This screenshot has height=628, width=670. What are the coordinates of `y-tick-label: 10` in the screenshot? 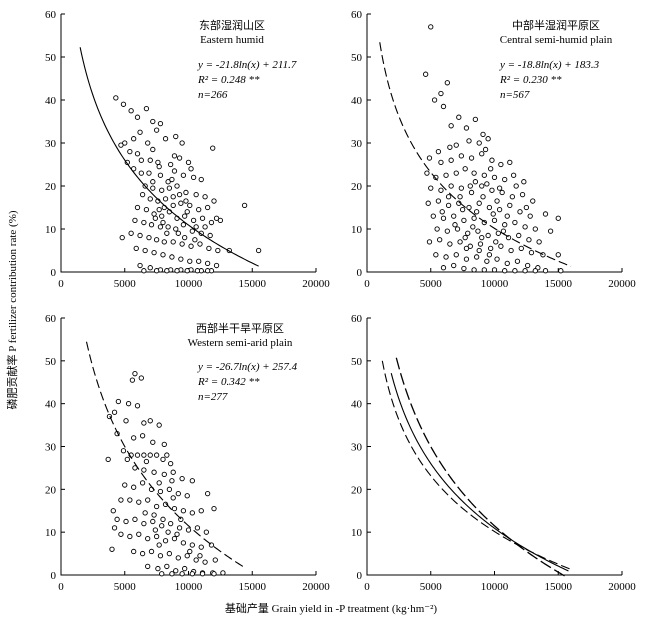 It's located at (51, 533).